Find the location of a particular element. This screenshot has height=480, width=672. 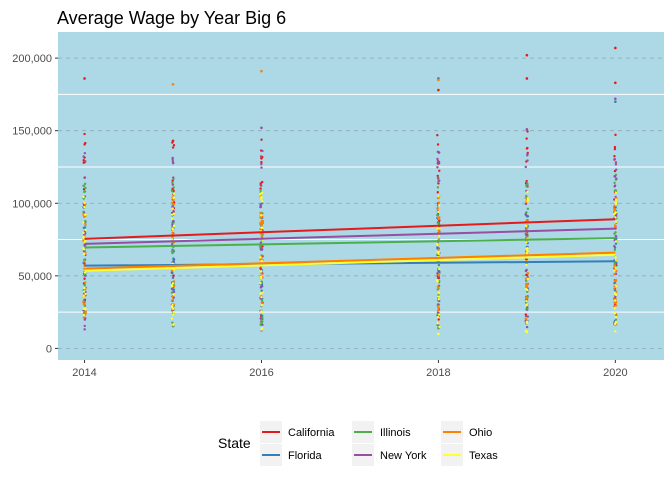

y-tick-label: 200,000 is located at coordinates (32, 59).